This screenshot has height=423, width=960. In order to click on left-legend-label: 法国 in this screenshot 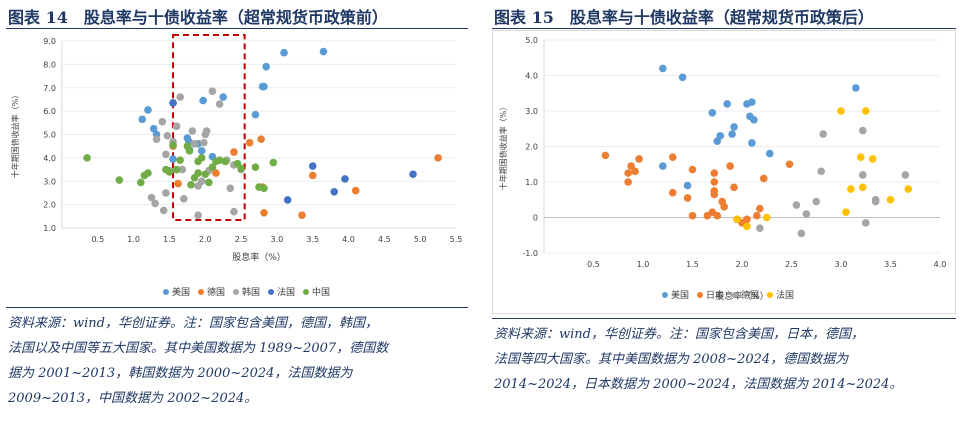, I will do `click(286, 292)`.